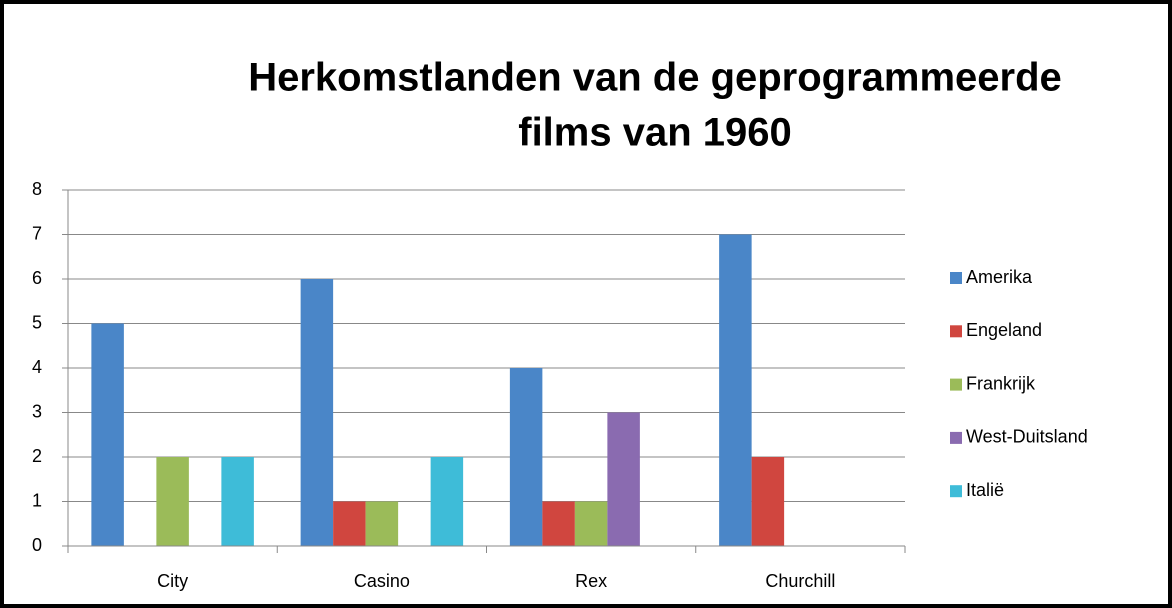 The height and width of the screenshot is (608, 1172). Describe the element at coordinates (37, 500) in the screenshot. I see `y-tick-label: 1` at that location.